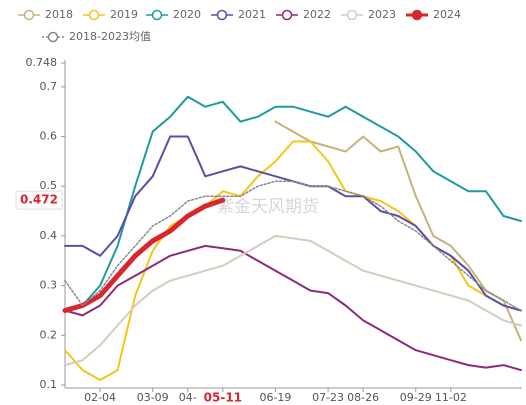 The width and height of the screenshot is (526, 405). I want to click on y-tick-label: 0.6, so click(49, 136).